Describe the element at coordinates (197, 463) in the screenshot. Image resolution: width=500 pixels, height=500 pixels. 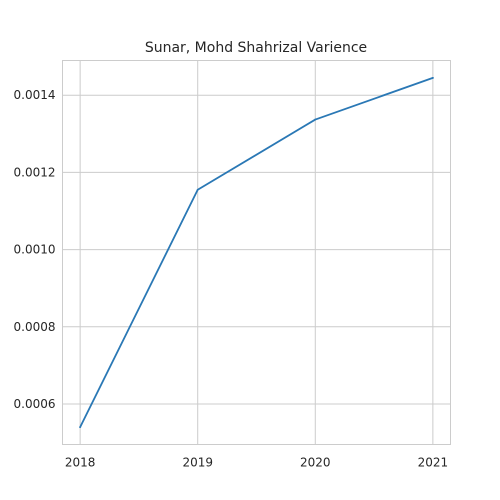
I see `x-tick-label-2019: 2019` at that location.